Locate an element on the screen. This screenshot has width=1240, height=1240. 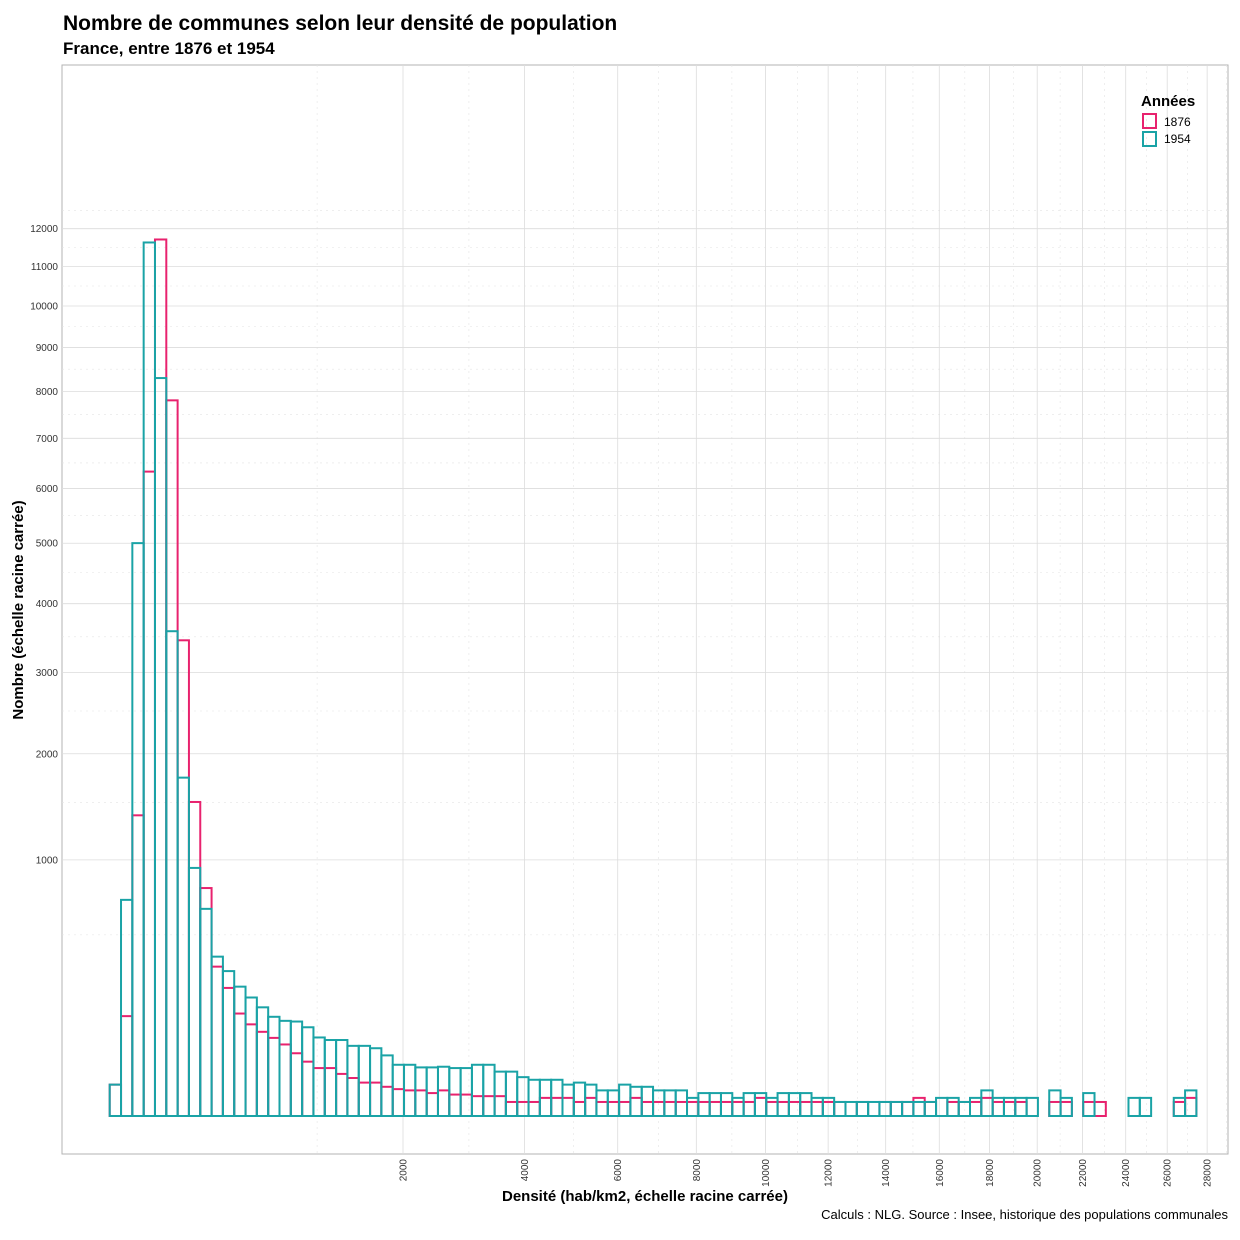
y-tick-label: 8000 is located at coordinates (47, 392).